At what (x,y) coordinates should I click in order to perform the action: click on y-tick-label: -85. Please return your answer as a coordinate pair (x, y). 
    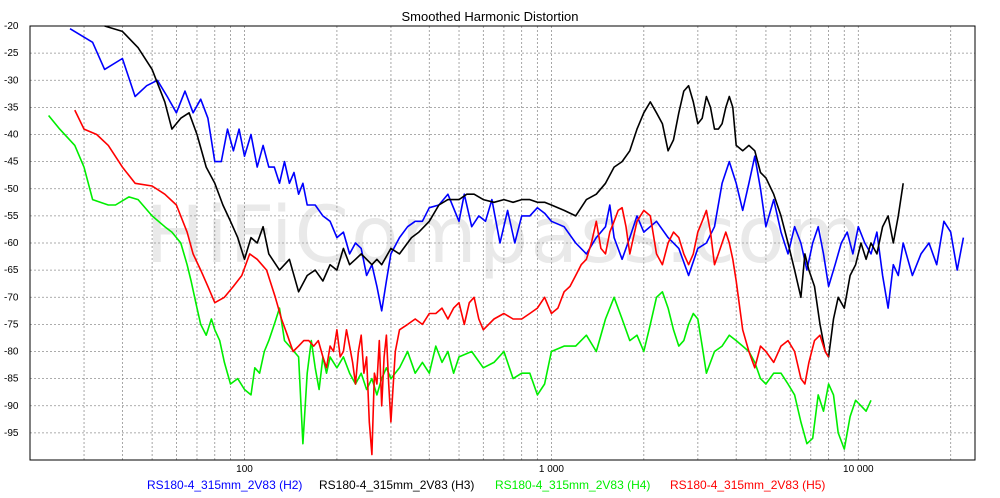
    Looking at the image, I should click on (11, 379).